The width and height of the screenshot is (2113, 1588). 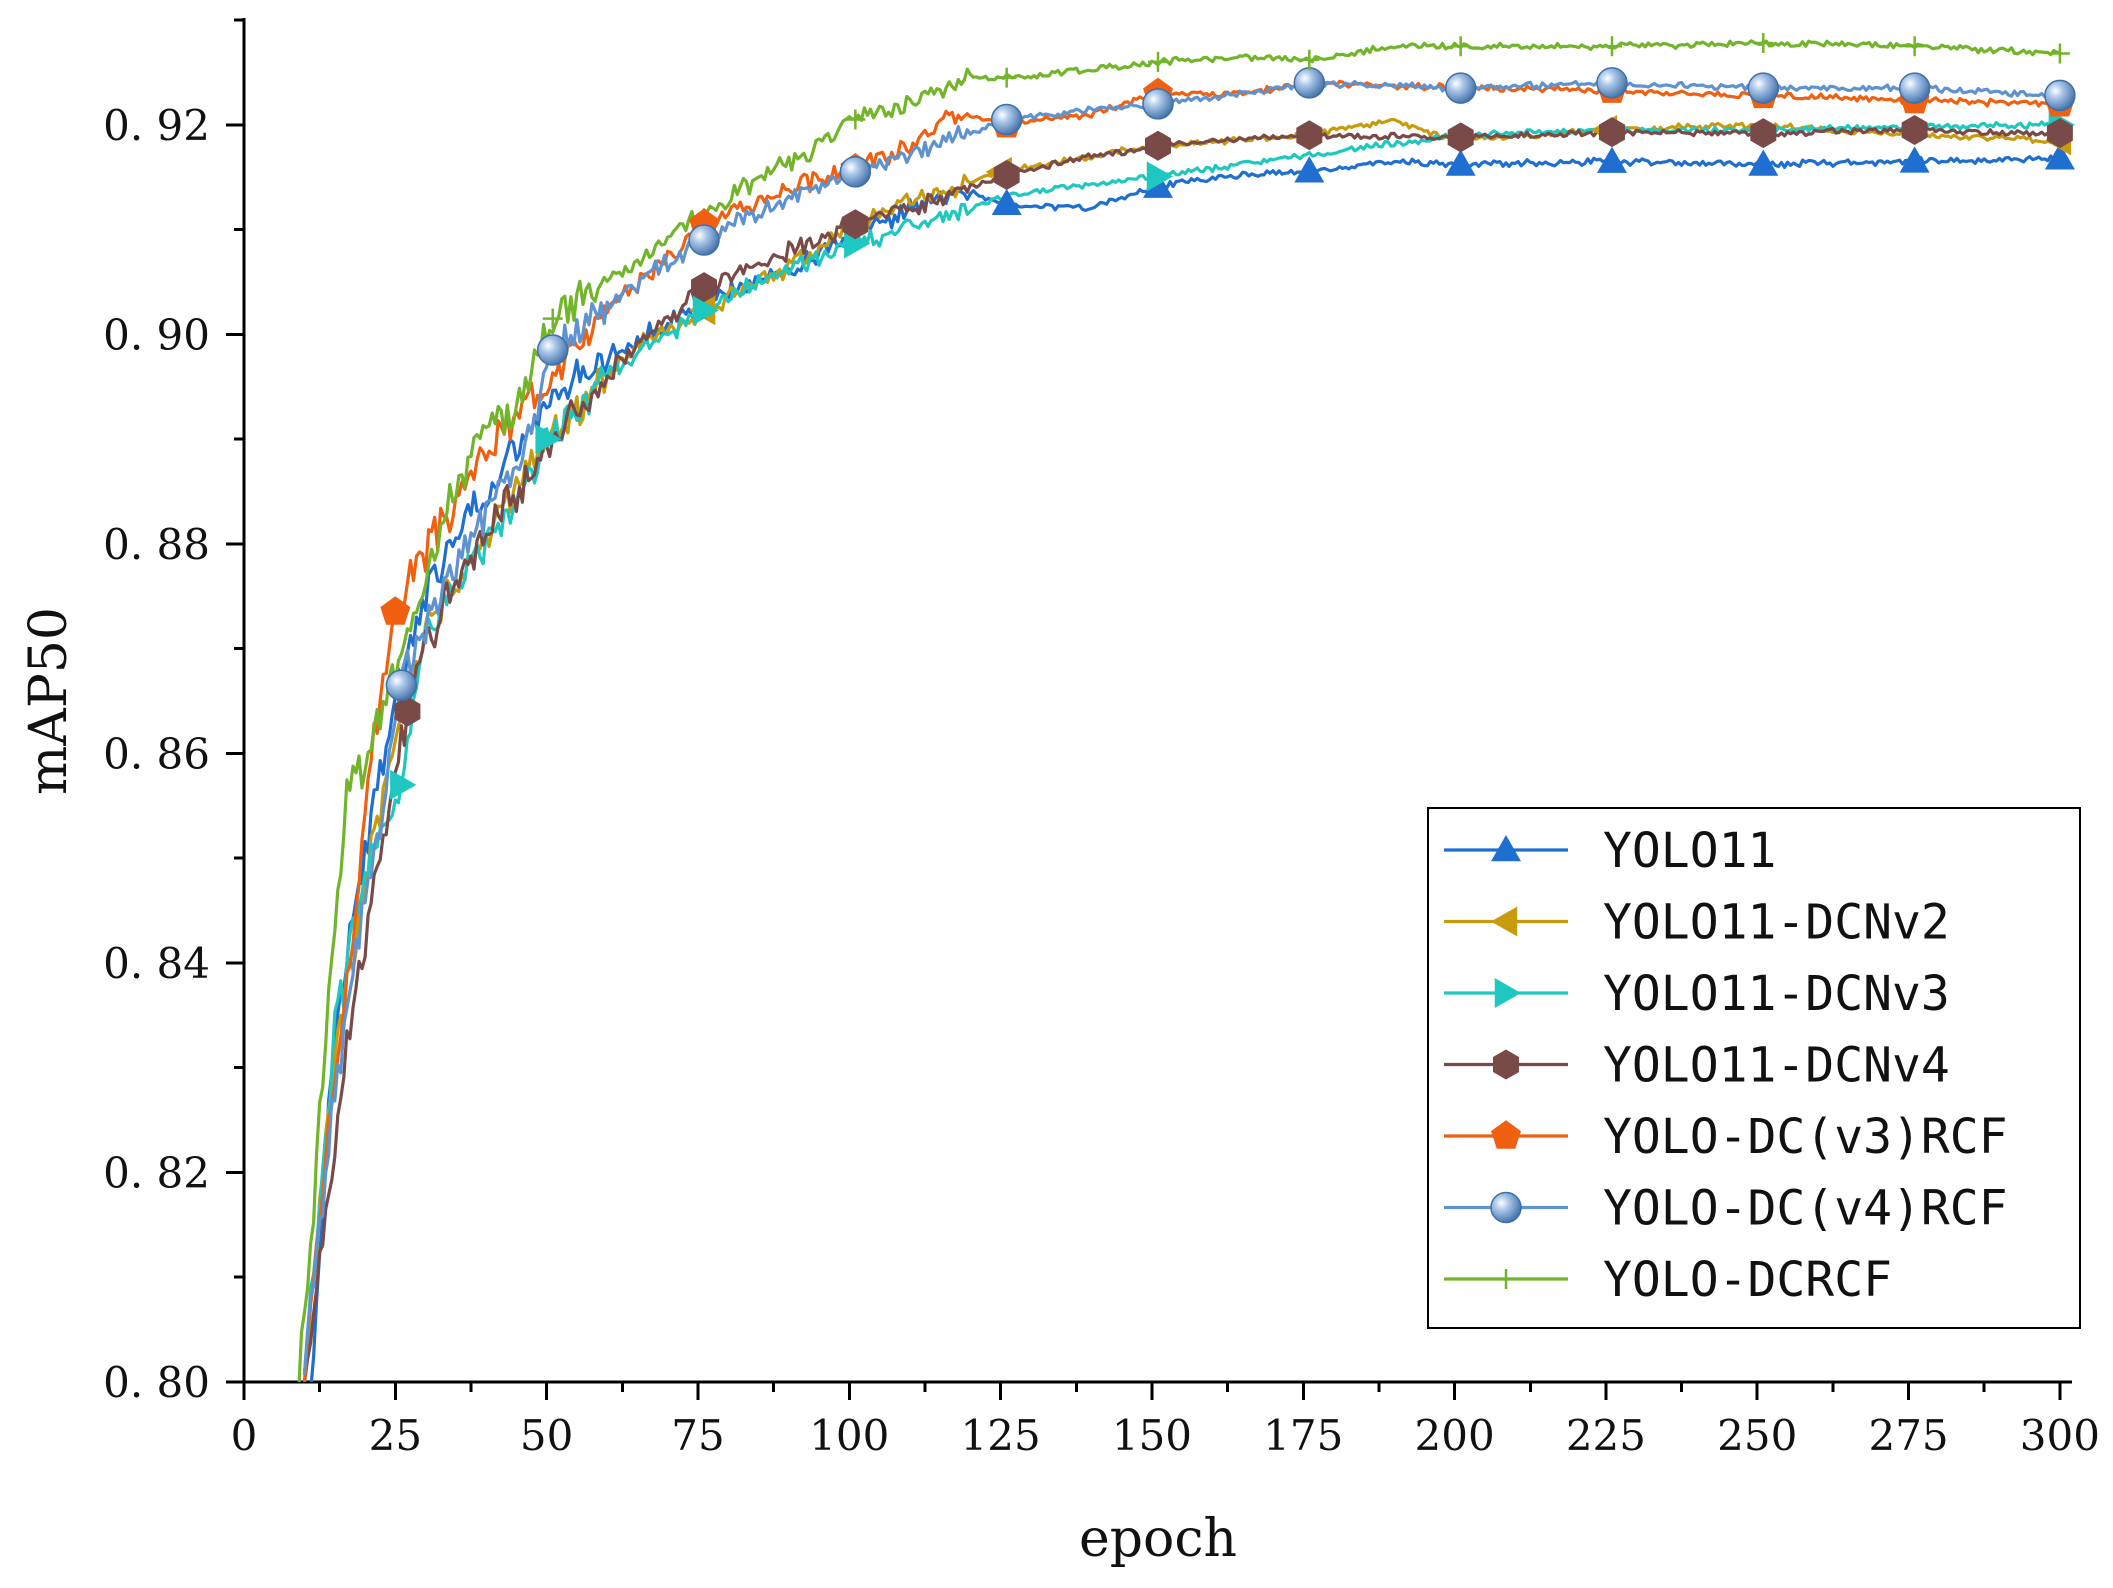 What do you see at coordinates (1908, 1435) in the screenshot?
I see `x-tick-label: 275` at bounding box center [1908, 1435].